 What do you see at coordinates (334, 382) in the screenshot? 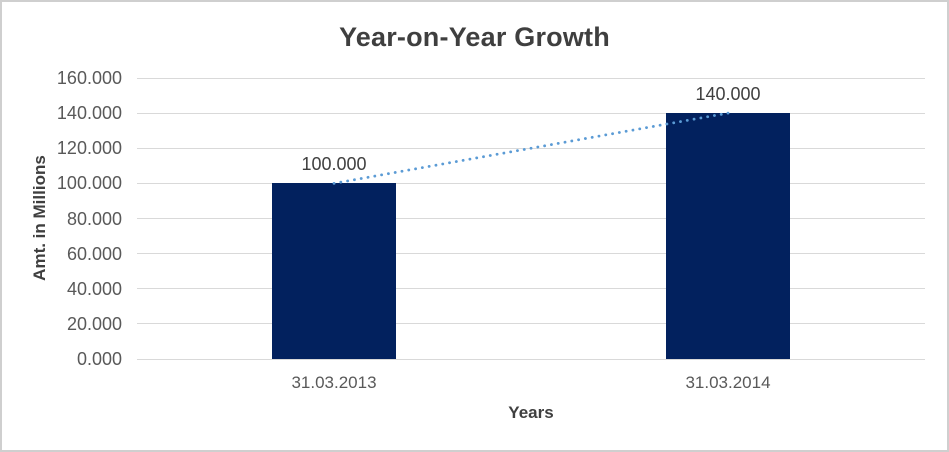
I see `x-tick-label: 31.03.2013` at bounding box center [334, 382].